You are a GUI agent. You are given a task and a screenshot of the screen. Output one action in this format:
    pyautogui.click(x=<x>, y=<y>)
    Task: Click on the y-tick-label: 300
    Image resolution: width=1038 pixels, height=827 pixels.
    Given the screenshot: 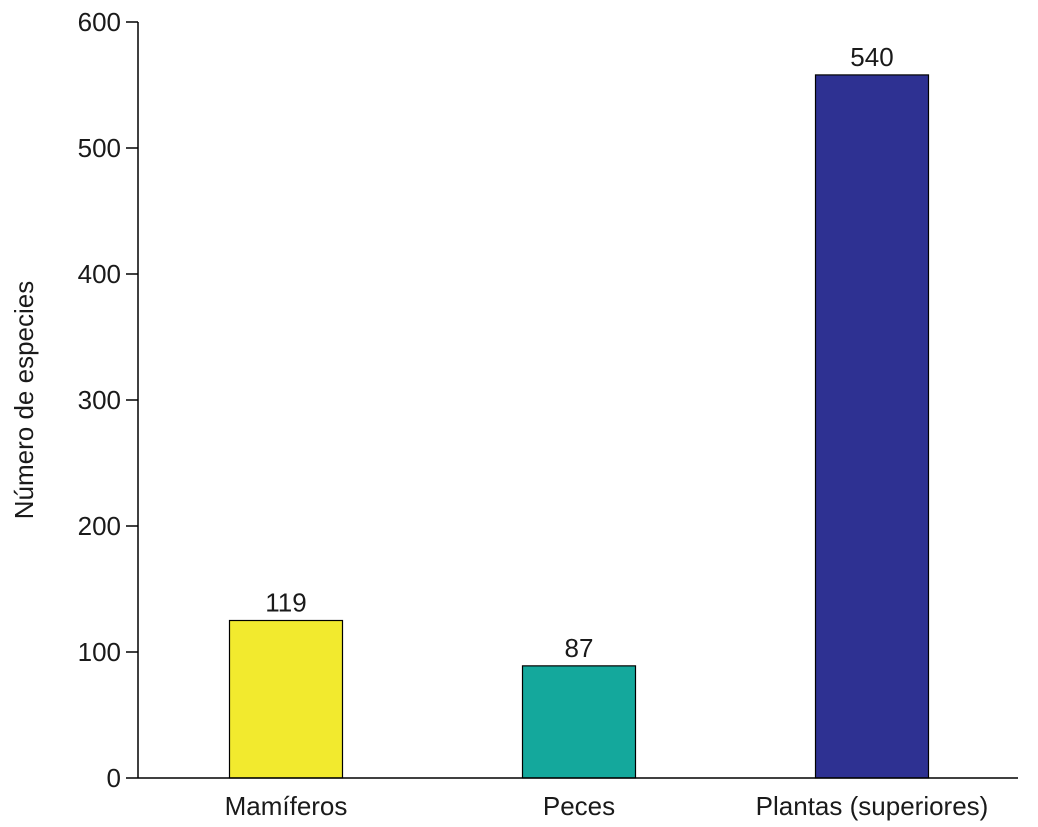 What is the action you would take?
    pyautogui.click(x=99, y=400)
    